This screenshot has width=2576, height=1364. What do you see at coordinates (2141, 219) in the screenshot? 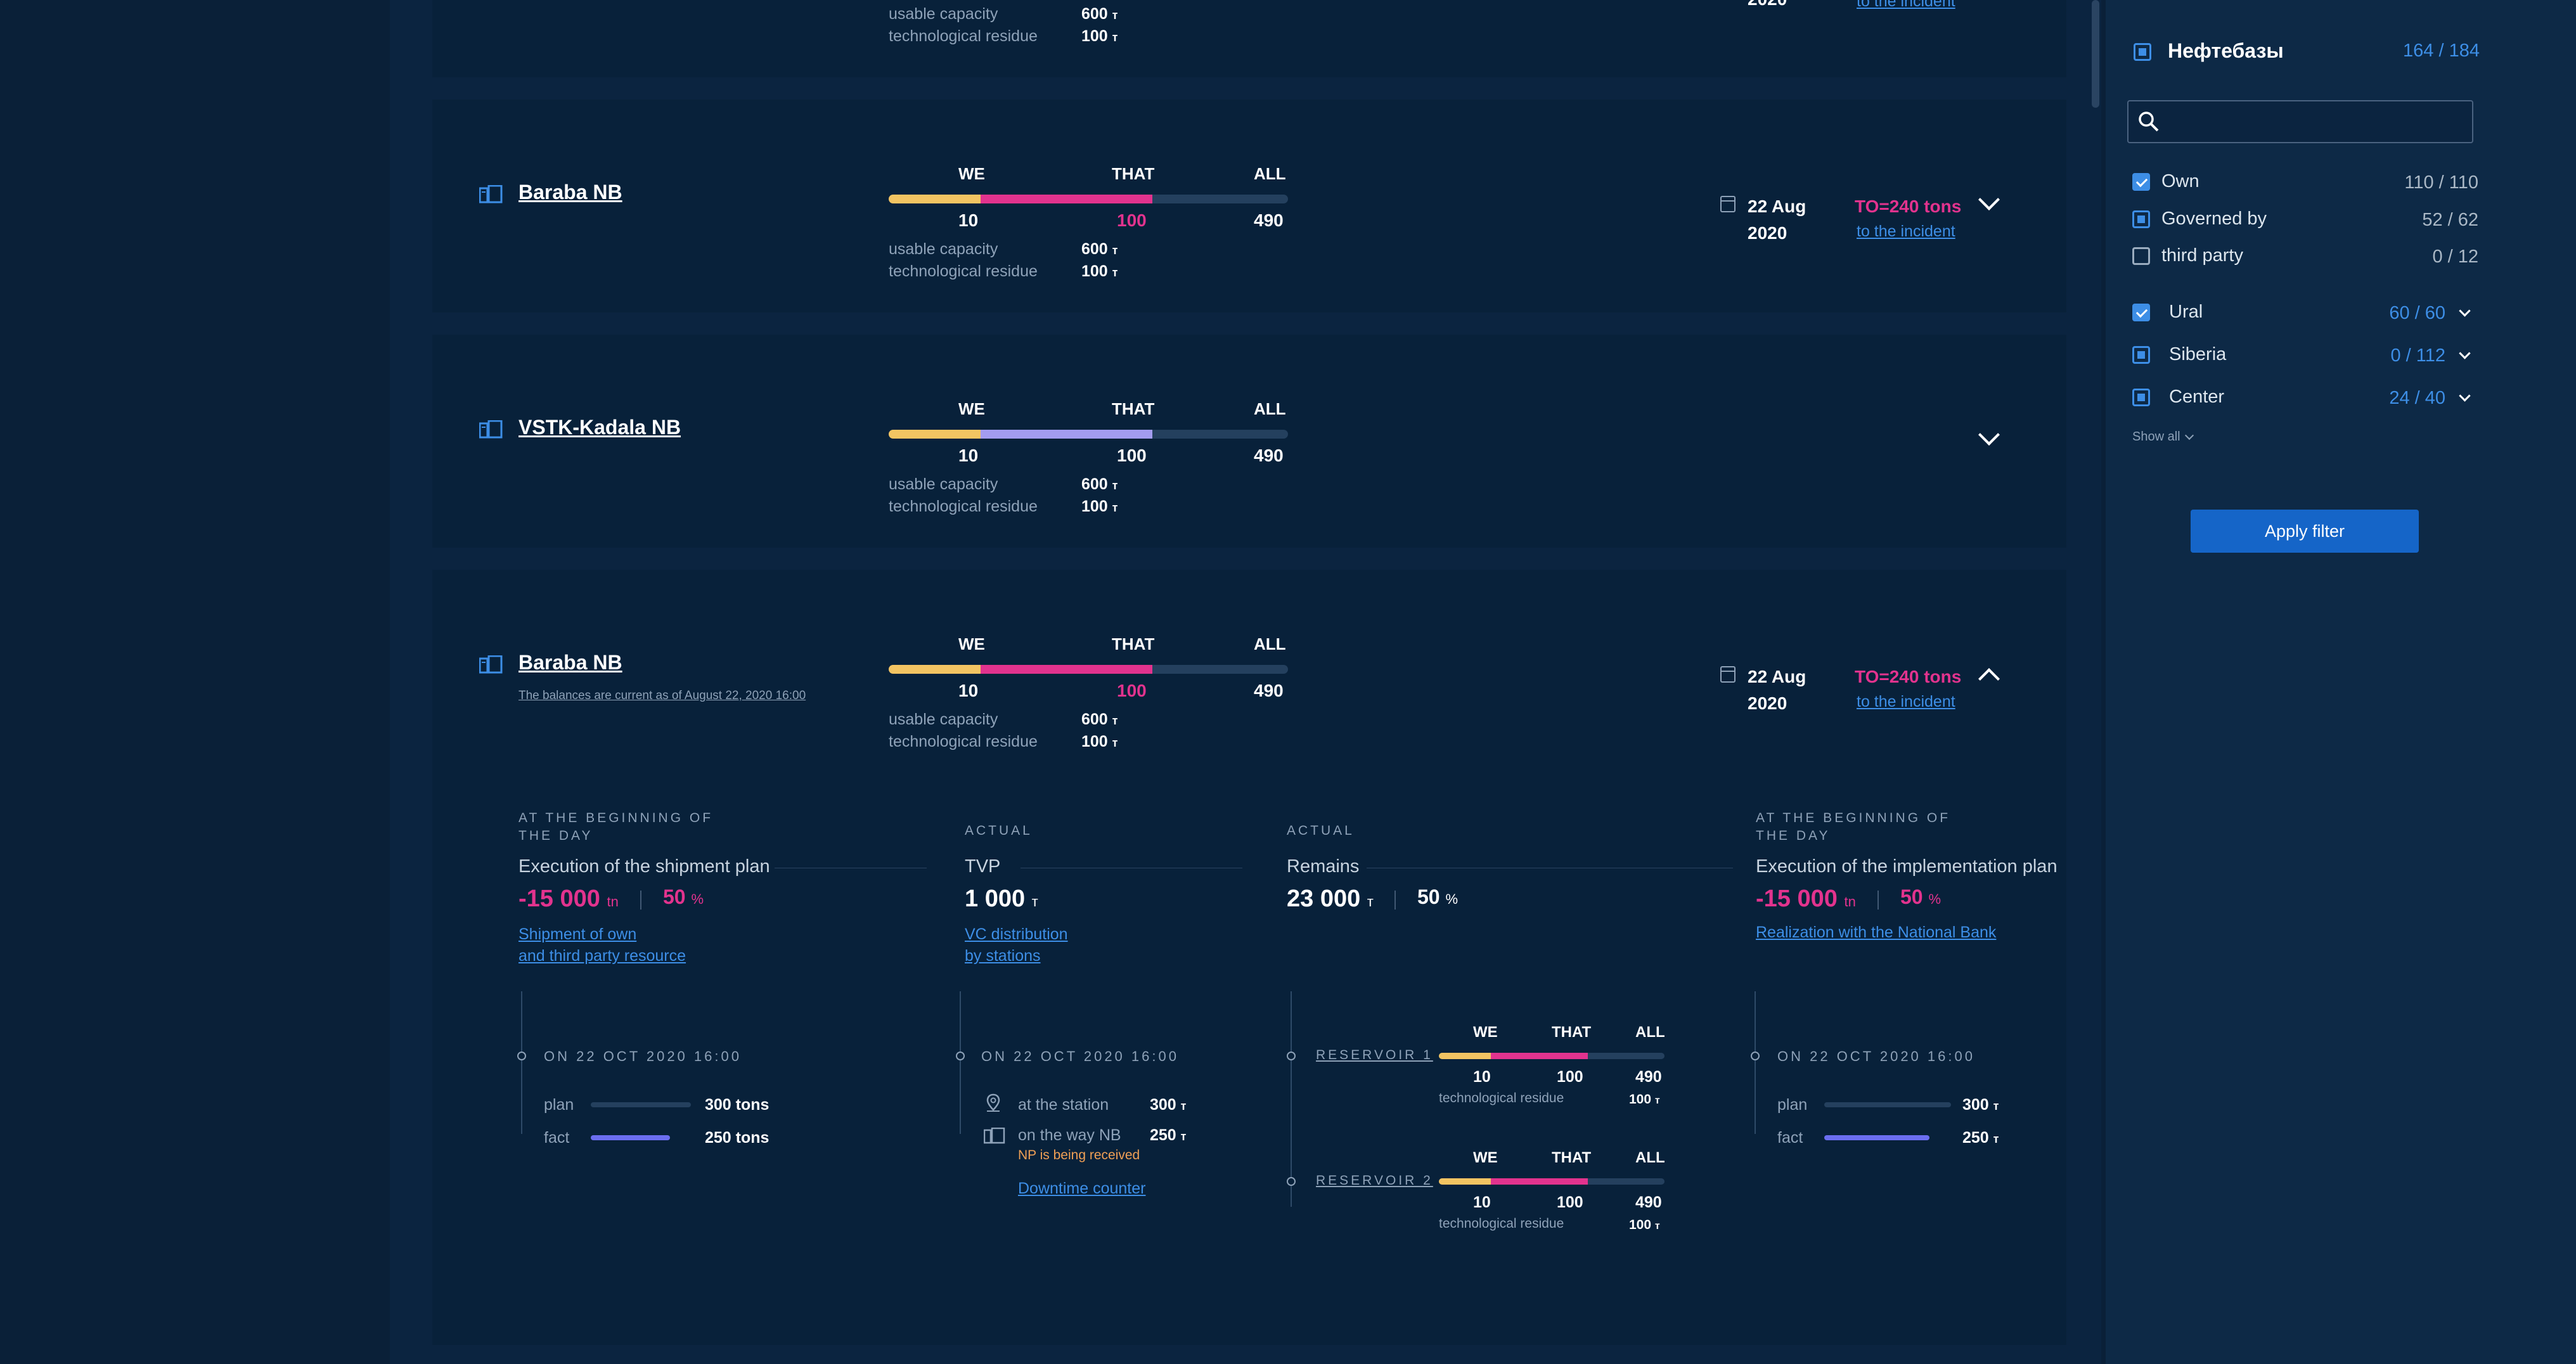
I see `filter-governed-checkbox` at bounding box center [2141, 219].